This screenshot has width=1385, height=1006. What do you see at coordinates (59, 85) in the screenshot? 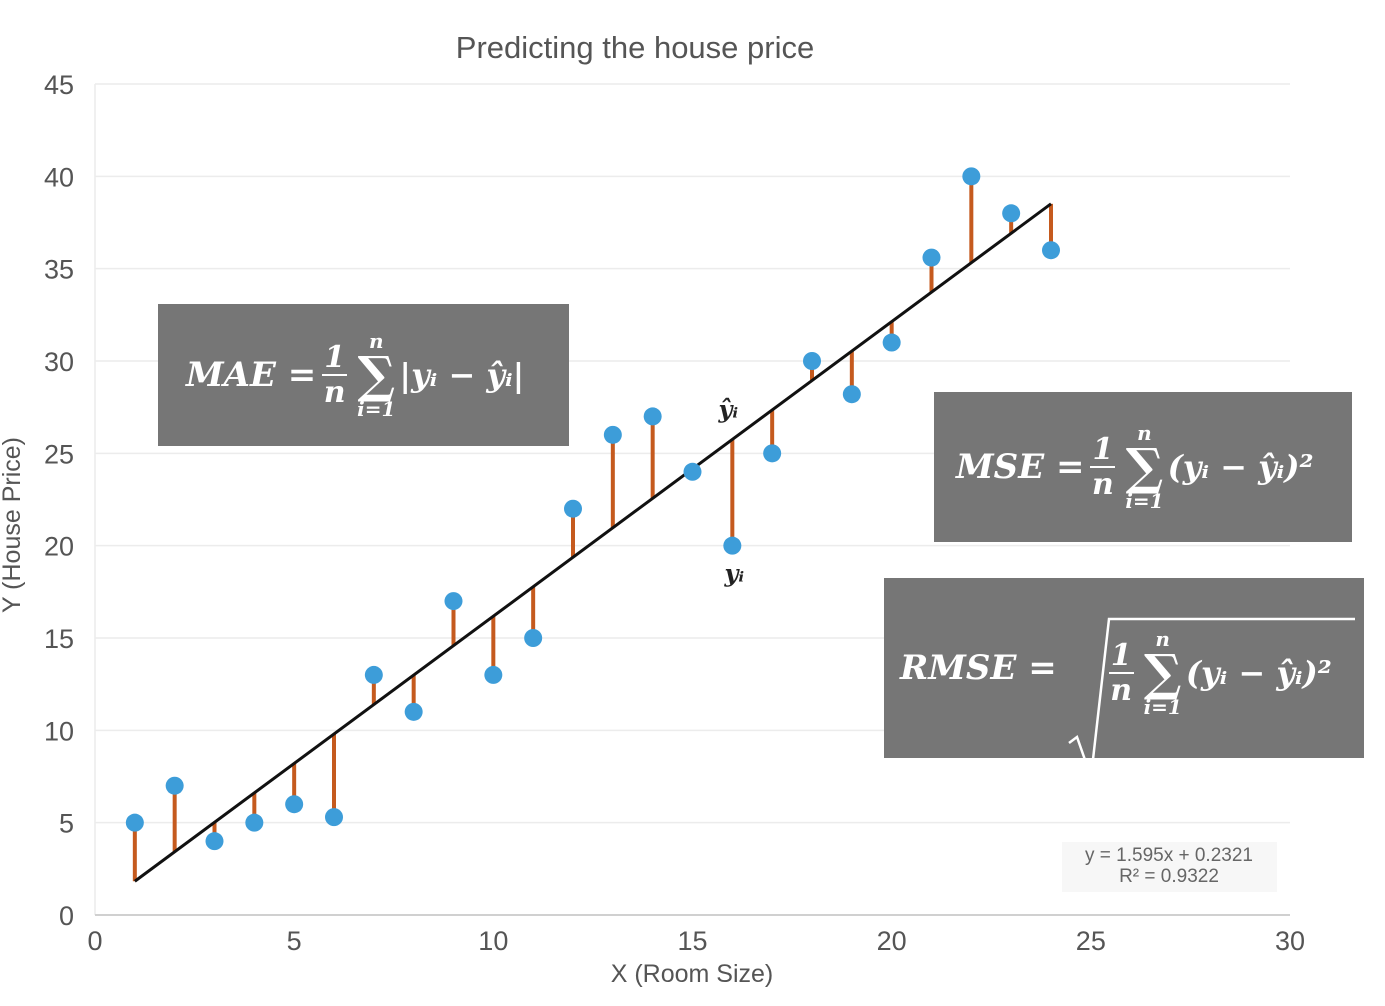
I see `y-tick-label: 45` at bounding box center [59, 85].